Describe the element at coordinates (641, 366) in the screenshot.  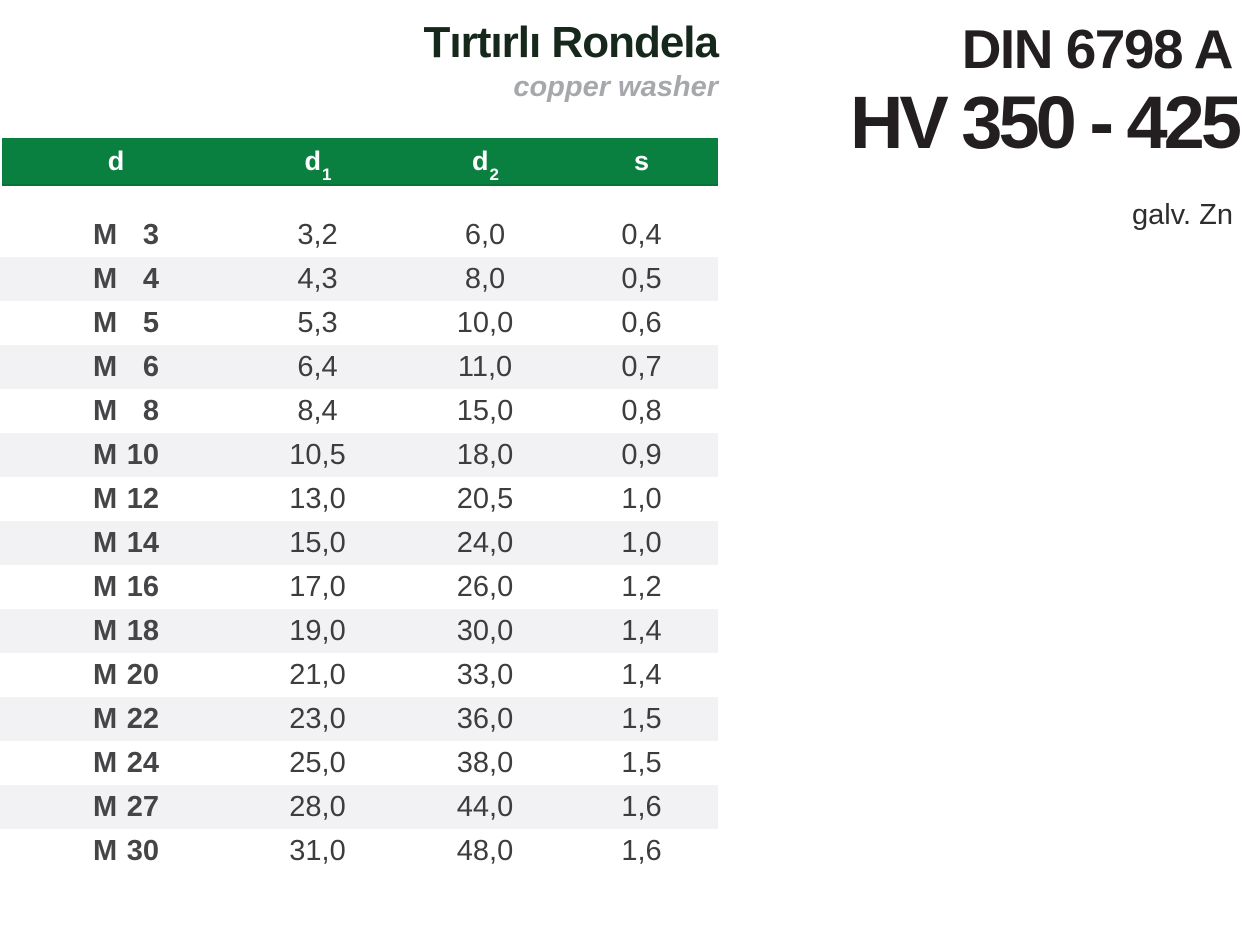
I see `cell-s: 0,7` at that location.